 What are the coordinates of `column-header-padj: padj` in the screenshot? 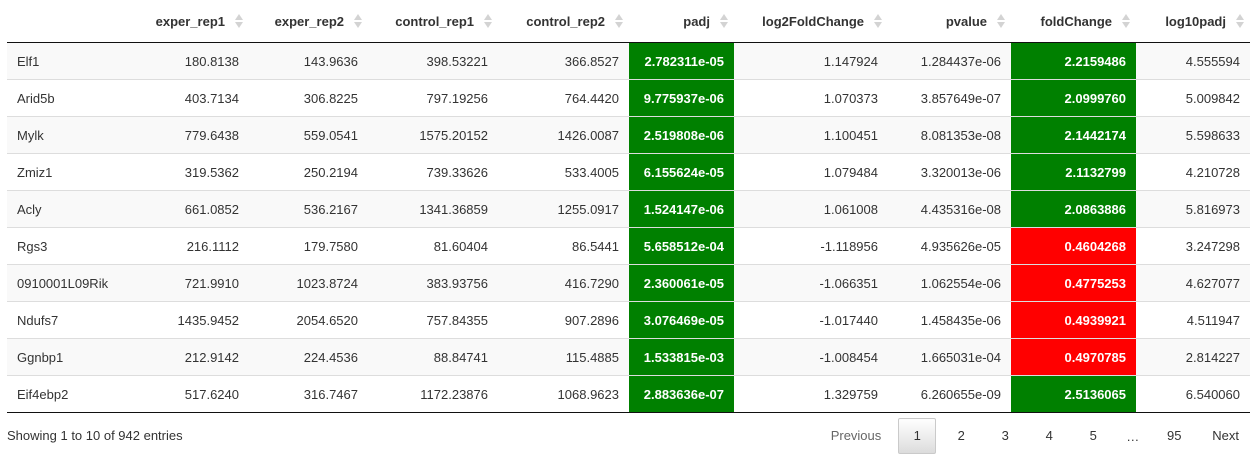 It's located at (681, 21).